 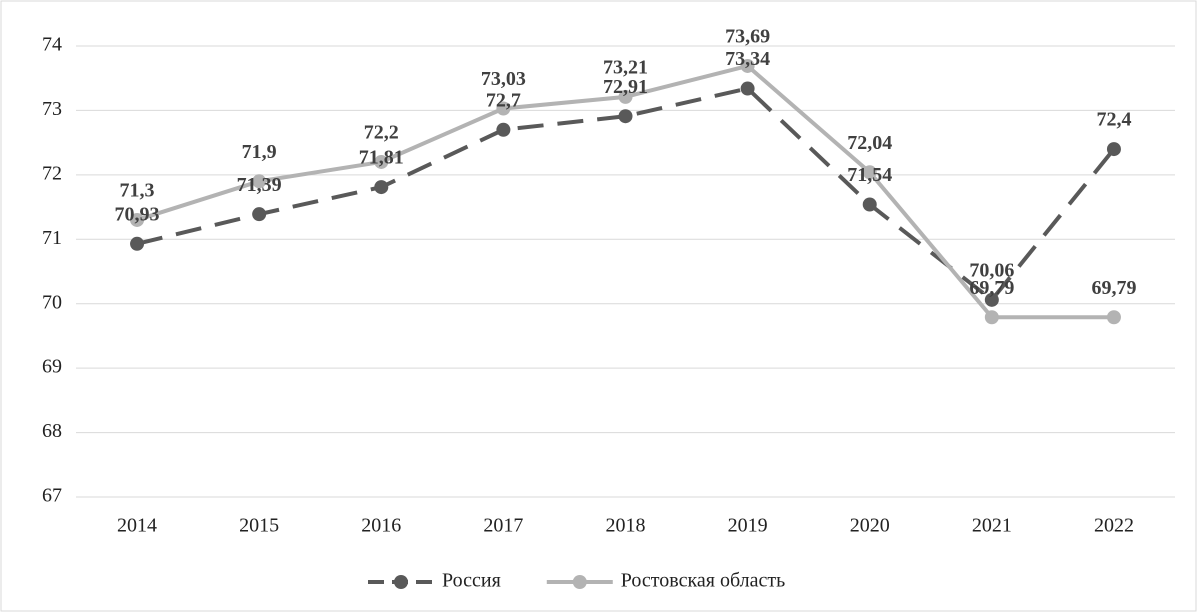 I want to click on x-tick-label: 2022, so click(x=1114, y=526).